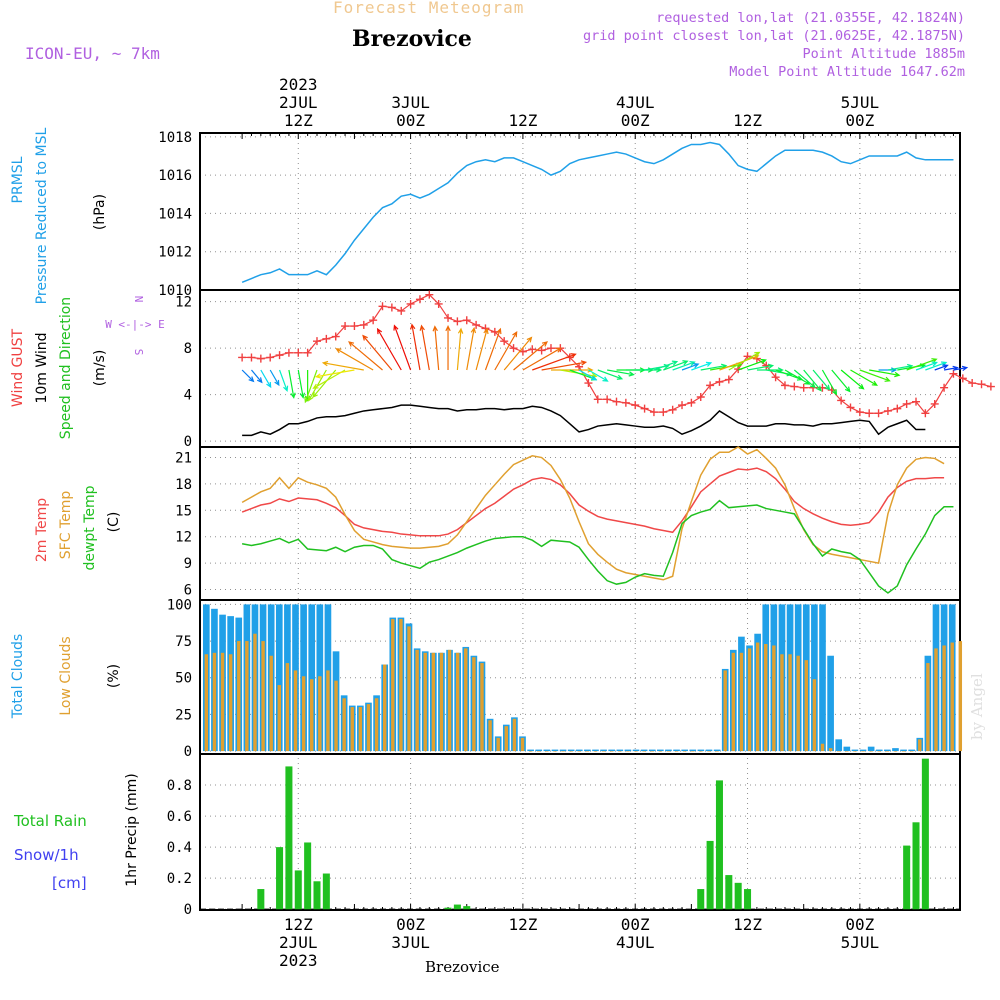 Image resolution: width=1000 pixels, height=1000 pixels. Describe the element at coordinates (175, 138) in the screenshot. I see `y-tick-label: 1018` at that location.